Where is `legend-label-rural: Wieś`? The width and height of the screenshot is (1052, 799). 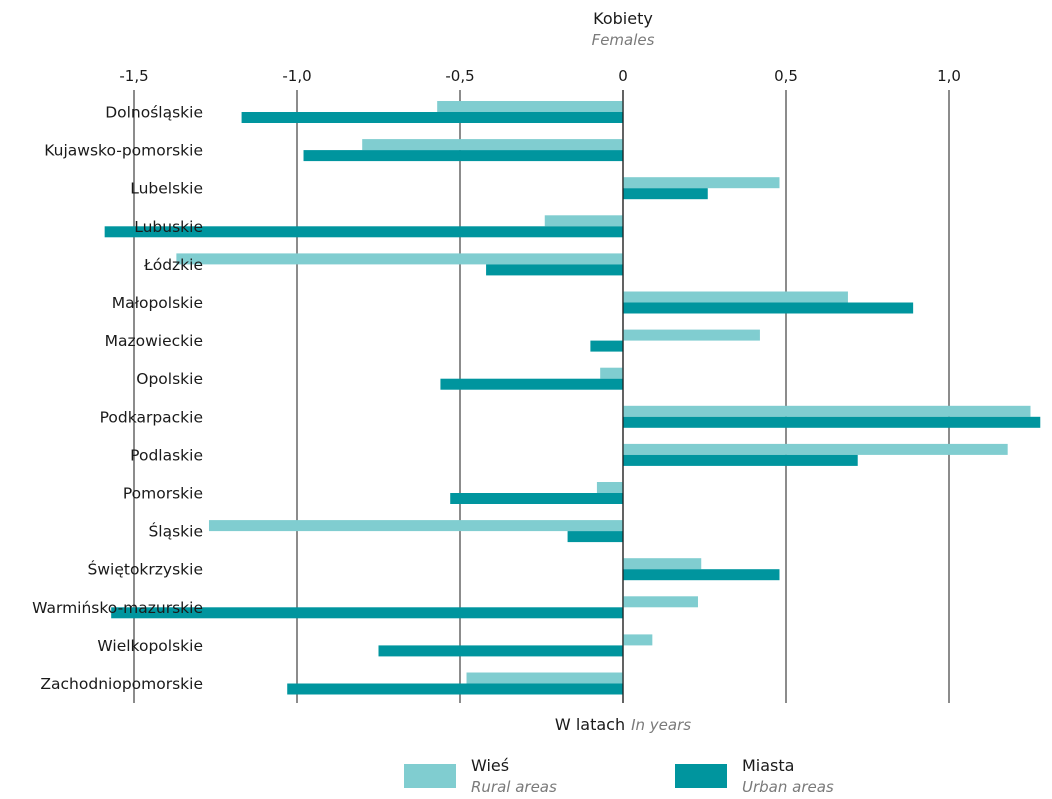
legend-label-rural: Wieś is located at coordinates (490, 765).